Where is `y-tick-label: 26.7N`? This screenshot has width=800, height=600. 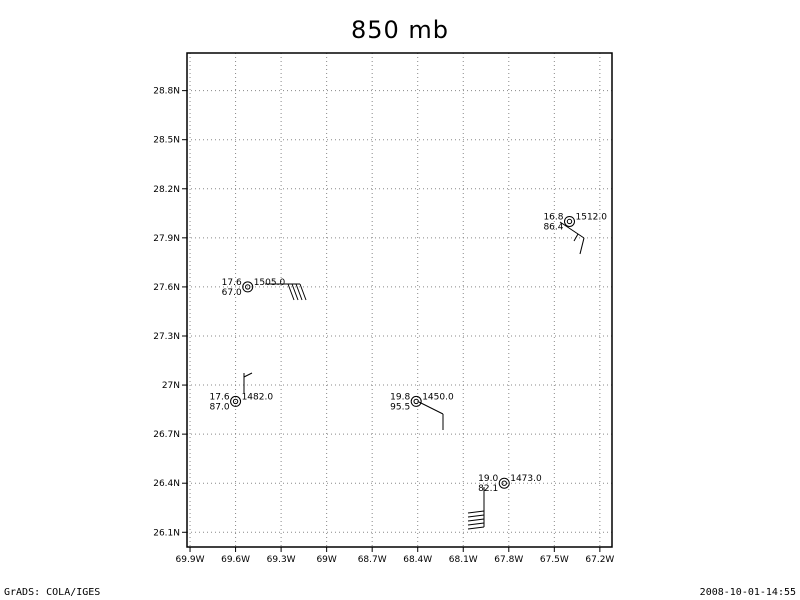
y-tick-label: 26.7N is located at coordinates (166, 435).